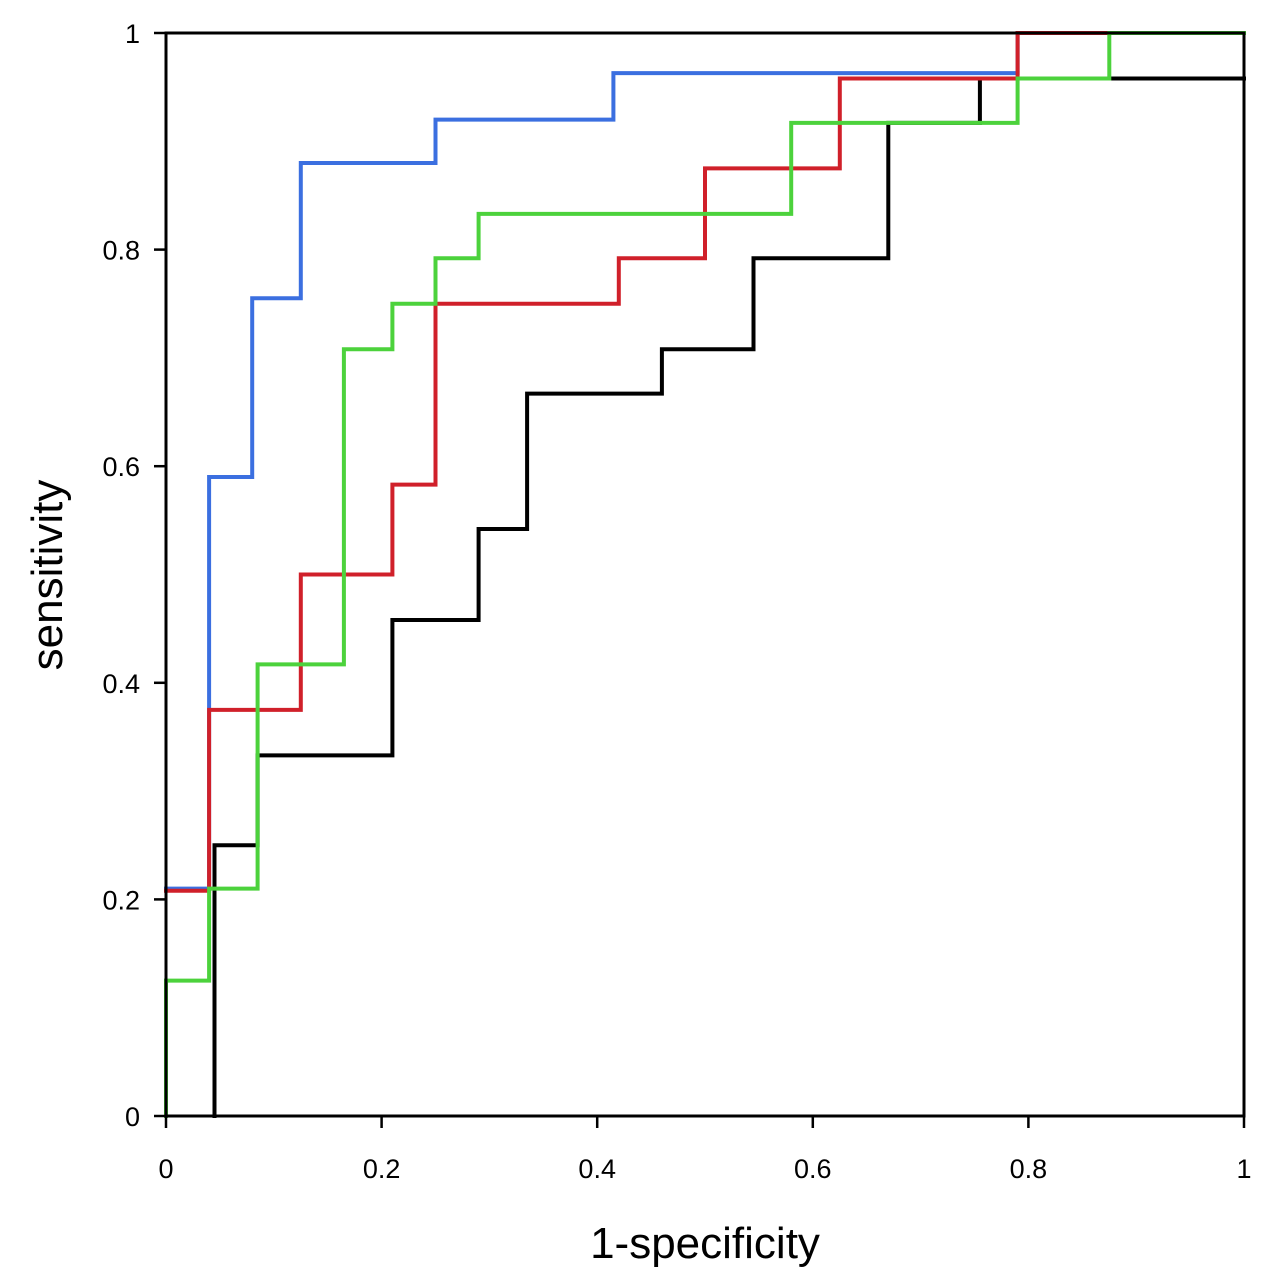 The image size is (1280, 1280). What do you see at coordinates (705, 1150) in the screenshot?
I see `x-axis: 0 0.2 0.4 0.6 0.8 1` at bounding box center [705, 1150].